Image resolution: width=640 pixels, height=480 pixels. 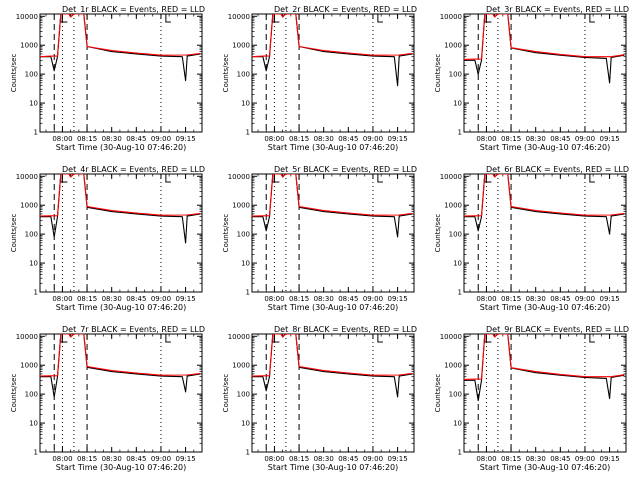 I want to click on panel-title: Det_5r BLACK = Events, RED = LLD, so click(x=345, y=169).